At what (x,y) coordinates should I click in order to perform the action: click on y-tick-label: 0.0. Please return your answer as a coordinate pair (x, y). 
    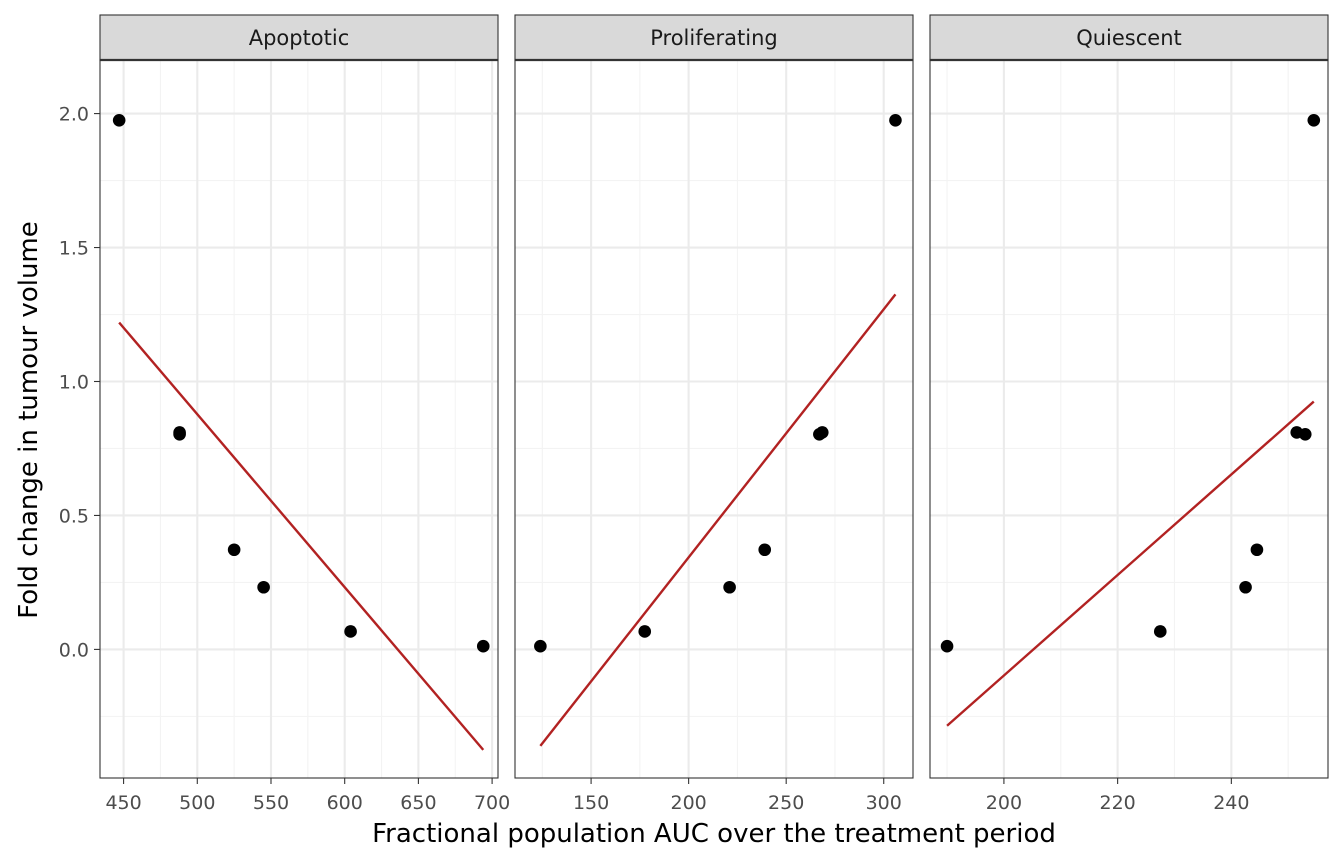
    Looking at the image, I should click on (74, 650).